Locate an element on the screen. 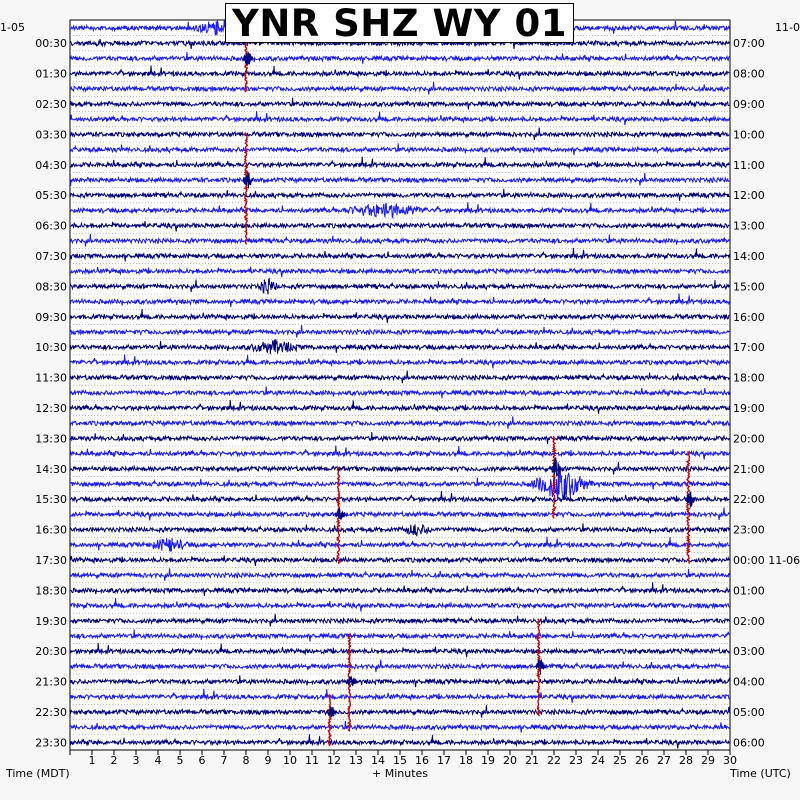 This screenshot has height=800, width=800. x-tick-label: 16 is located at coordinates (422, 760).